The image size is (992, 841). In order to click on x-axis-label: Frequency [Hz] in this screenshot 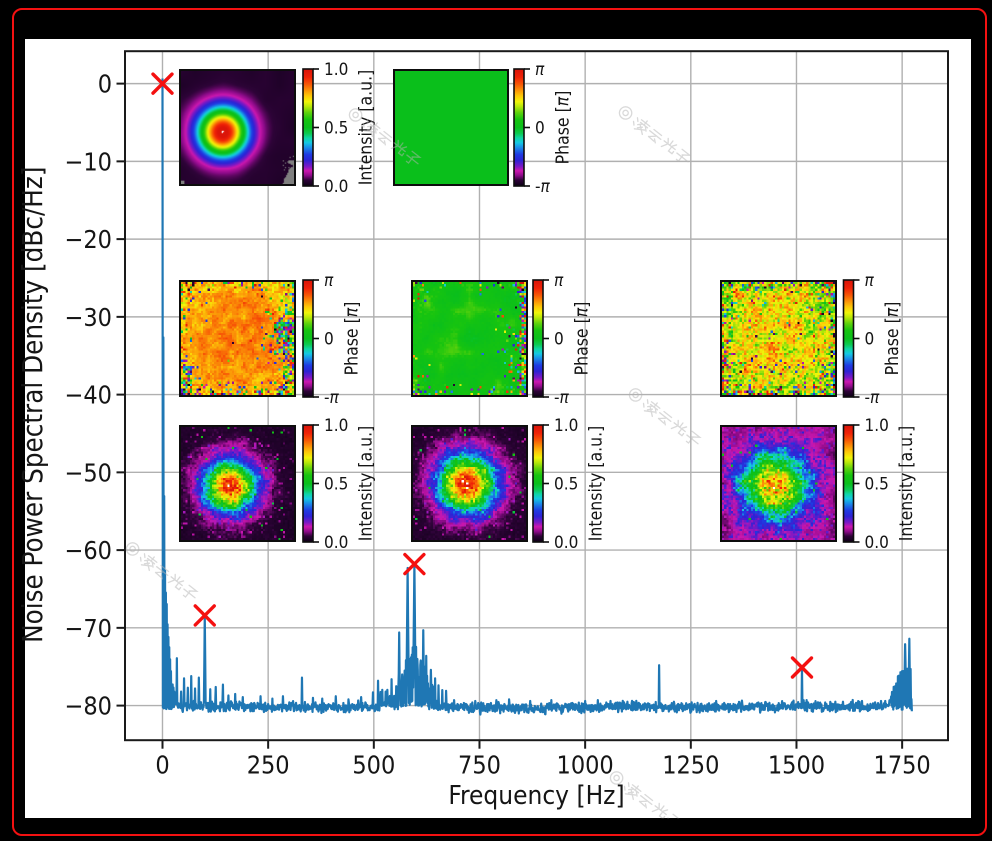, I will do `click(536, 796)`.